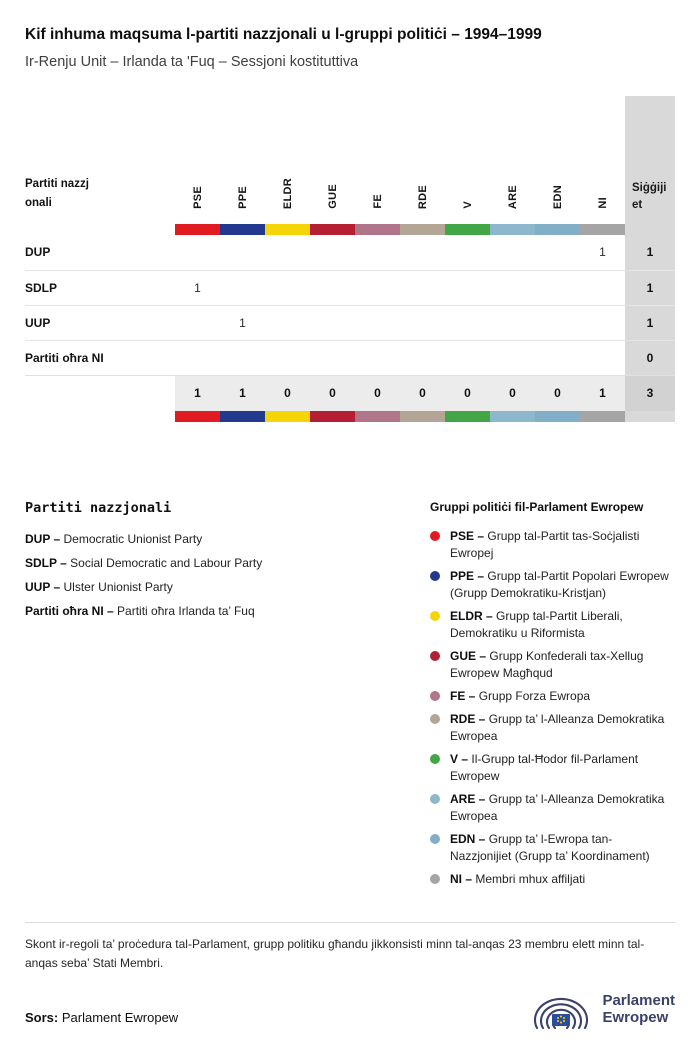  I want to click on column-header-eldr: ELDR, so click(287, 193).